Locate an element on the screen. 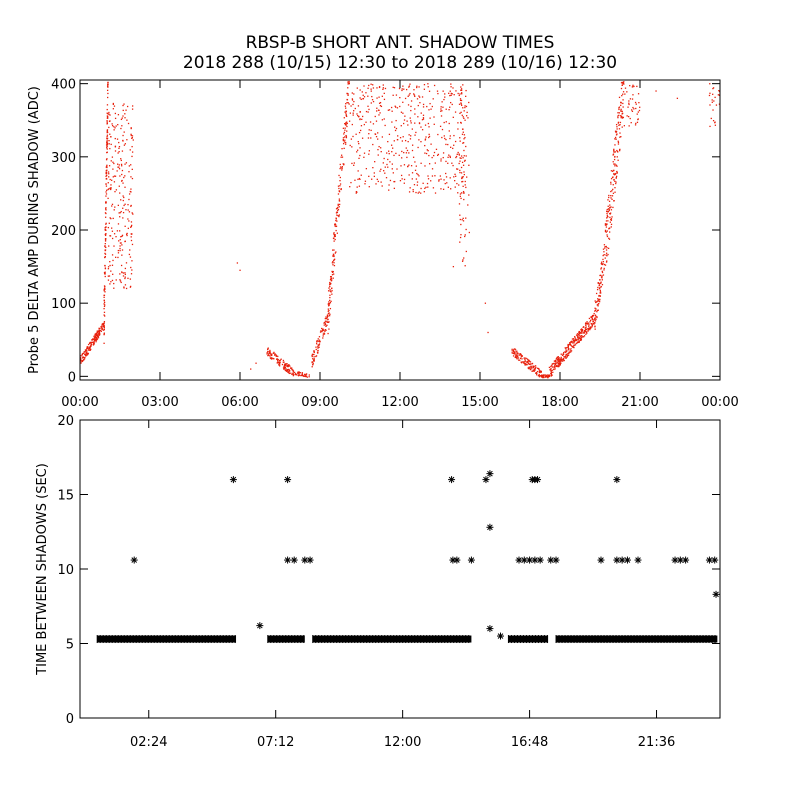 This screenshot has width=800, height=800. bottom-x-tick-label: 02:24 is located at coordinates (148, 742).